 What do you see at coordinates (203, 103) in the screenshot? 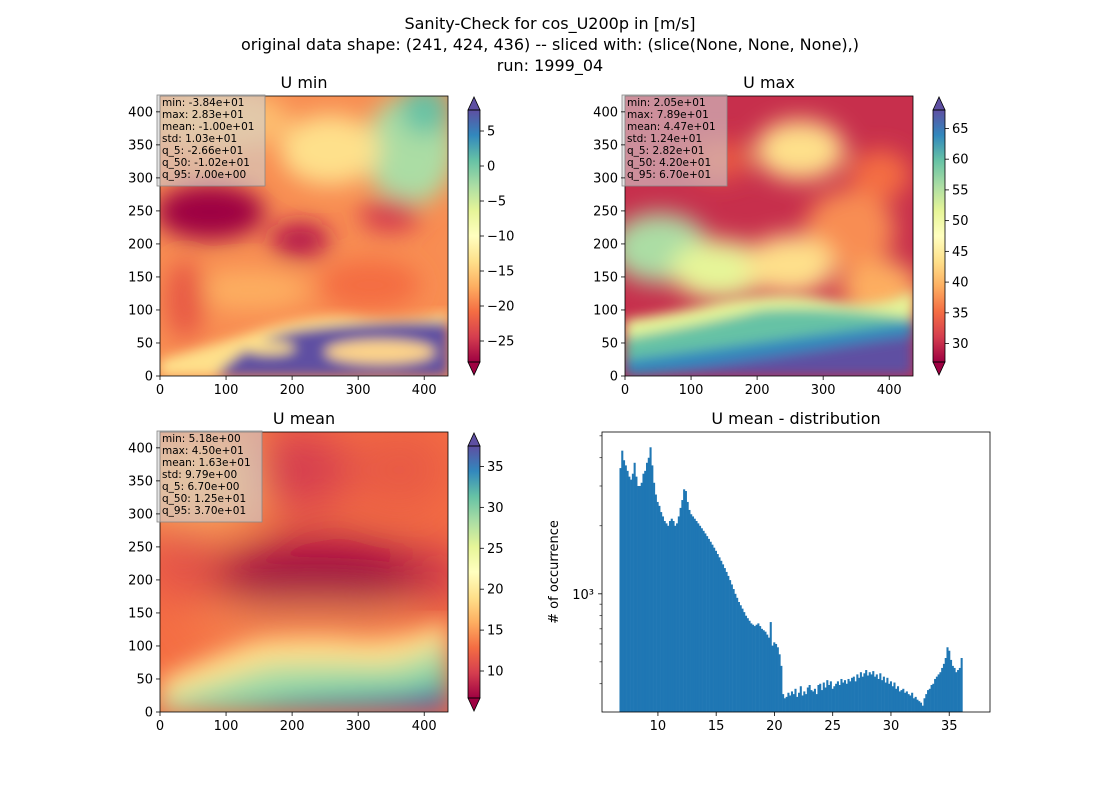
I see `stat-line: min: -3.84e+01` at bounding box center [203, 103].